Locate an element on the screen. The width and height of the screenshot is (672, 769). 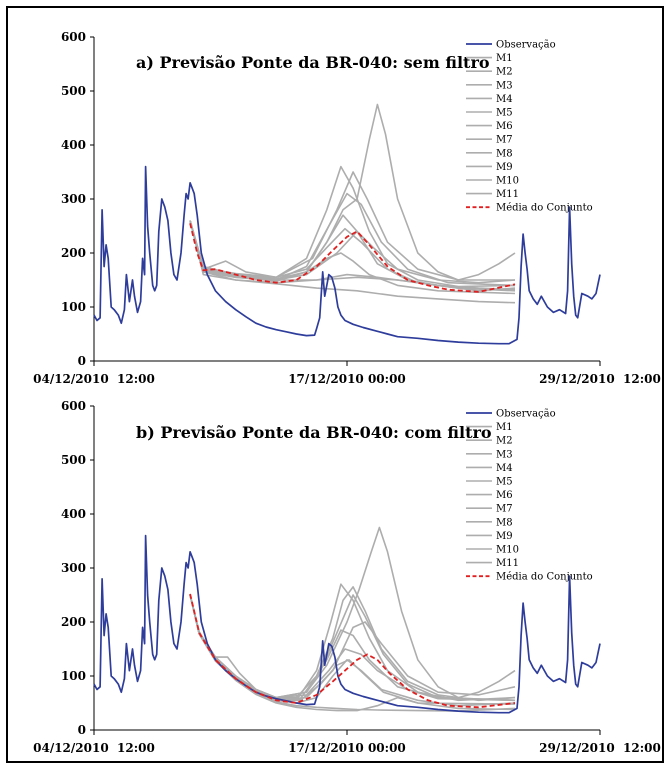
series-line-m4 is located at coordinates (352, 648).